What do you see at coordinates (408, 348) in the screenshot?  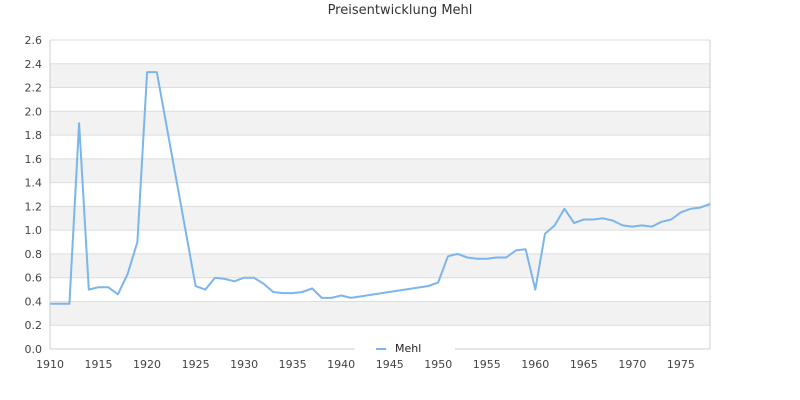 I see `legend-label: Mehl` at bounding box center [408, 348].